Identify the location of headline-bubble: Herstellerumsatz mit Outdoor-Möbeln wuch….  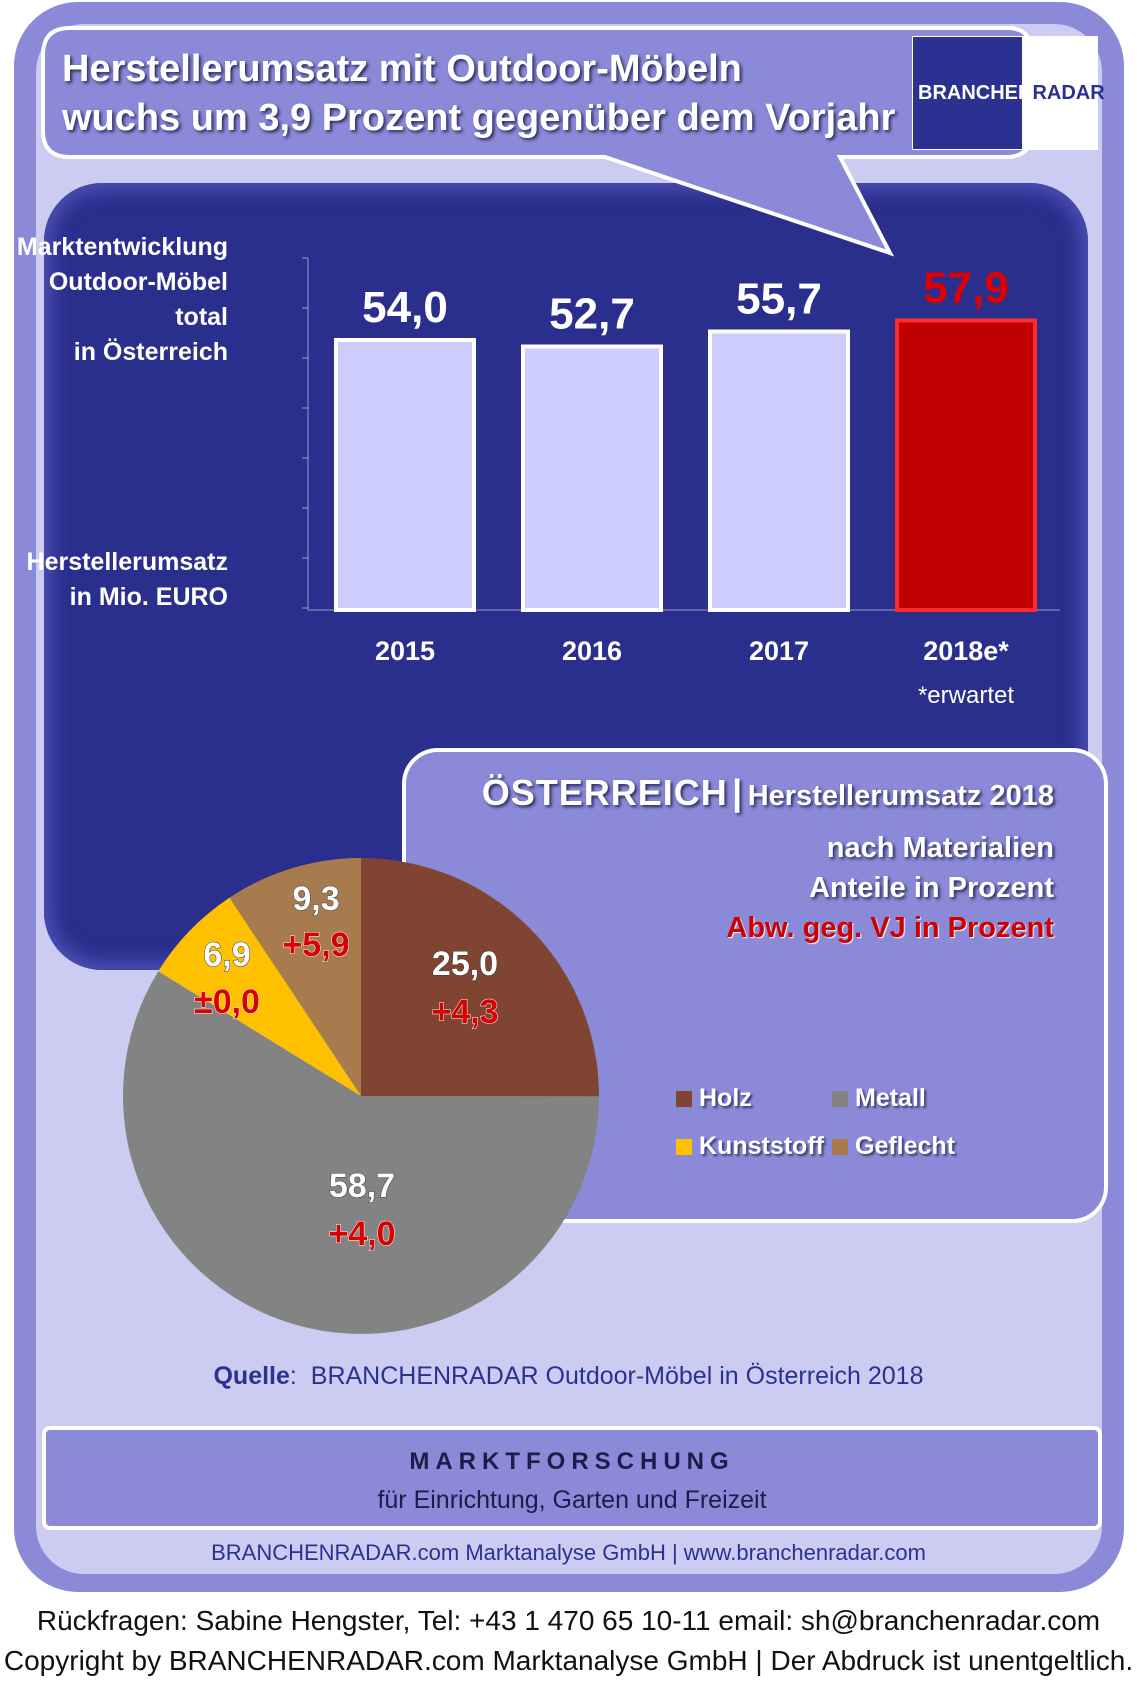
(537, 141).